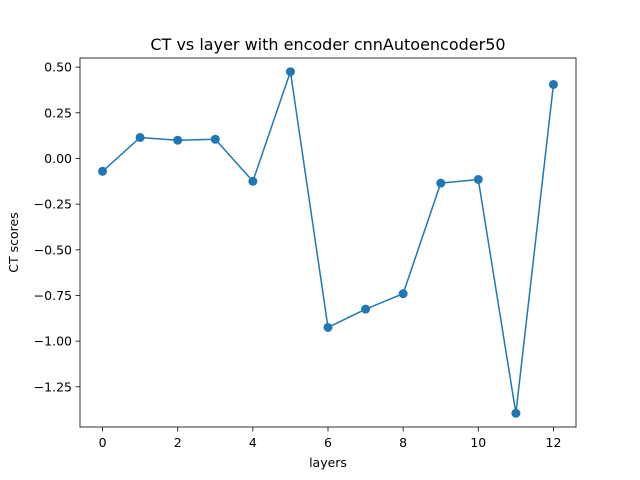 The image size is (640, 480). I want to click on x-tick-label: 6, so click(328, 442).